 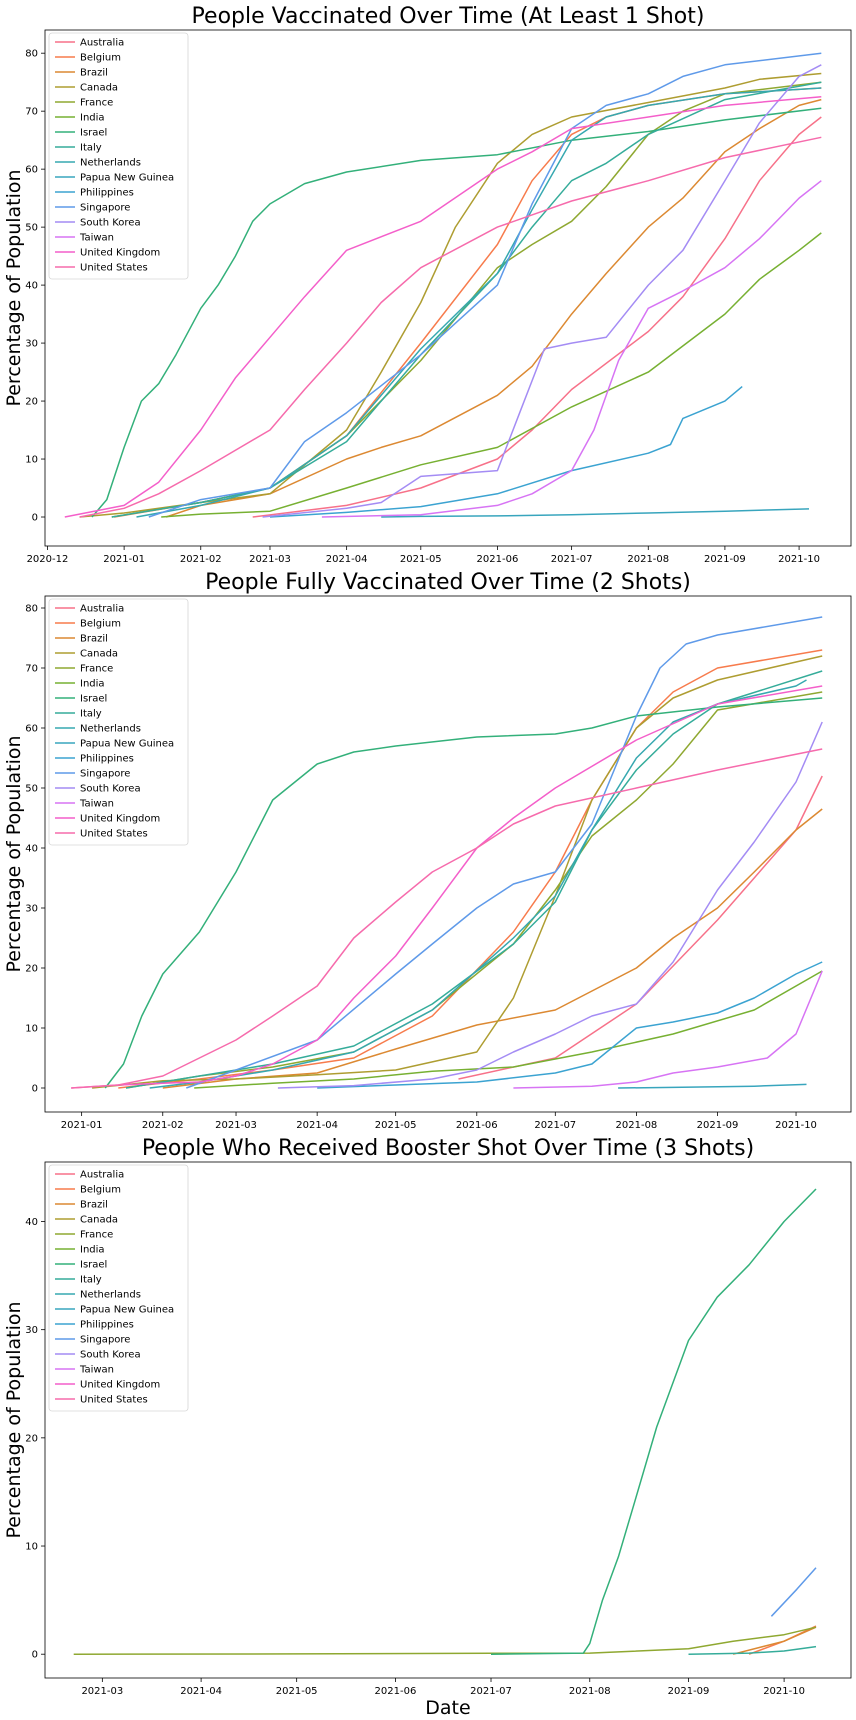 What do you see at coordinates (48, 559) in the screenshot?
I see `x-tick-label: 2020-12` at bounding box center [48, 559].